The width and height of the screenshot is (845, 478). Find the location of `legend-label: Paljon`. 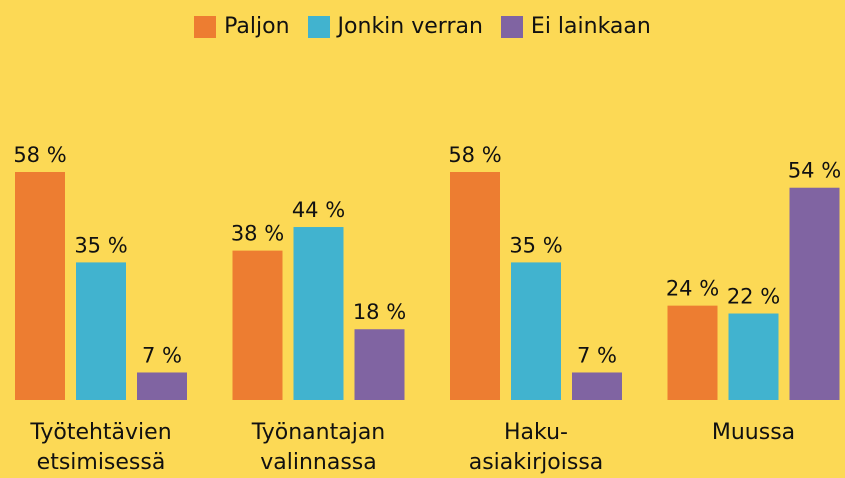

legend-label: Paljon is located at coordinates (257, 26).